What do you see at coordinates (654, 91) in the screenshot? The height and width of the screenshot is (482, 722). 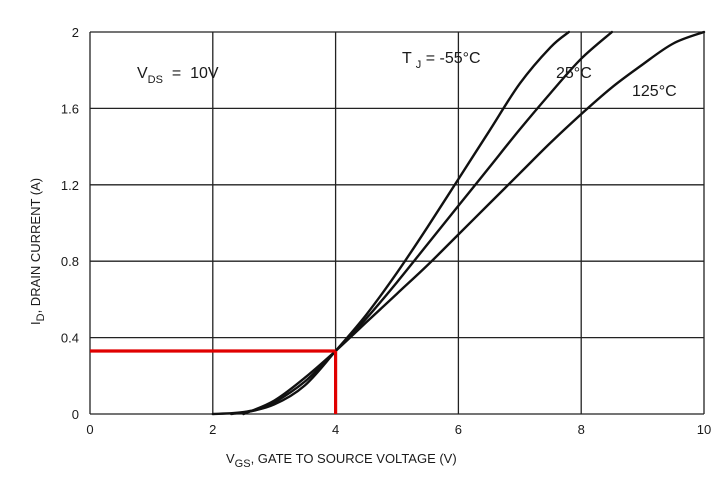 I see `series-label-125c: 125°C` at bounding box center [654, 91].